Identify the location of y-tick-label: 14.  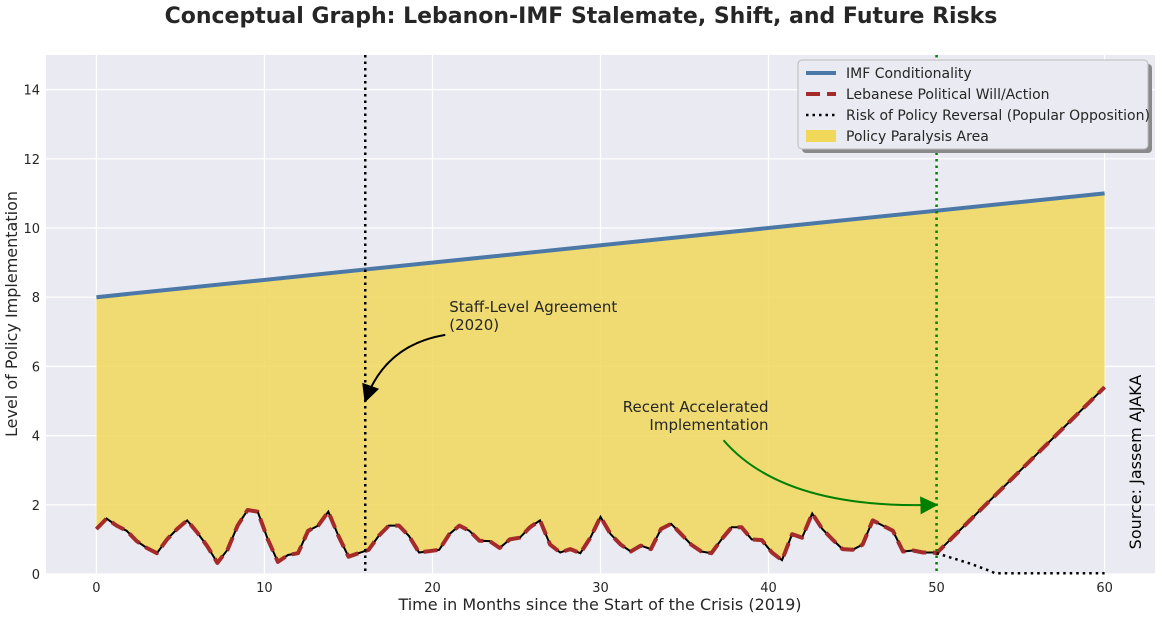
(31, 91).